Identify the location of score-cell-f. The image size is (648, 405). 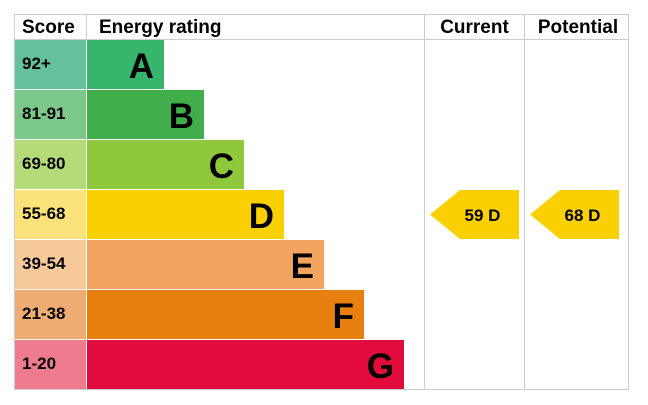
(50, 314).